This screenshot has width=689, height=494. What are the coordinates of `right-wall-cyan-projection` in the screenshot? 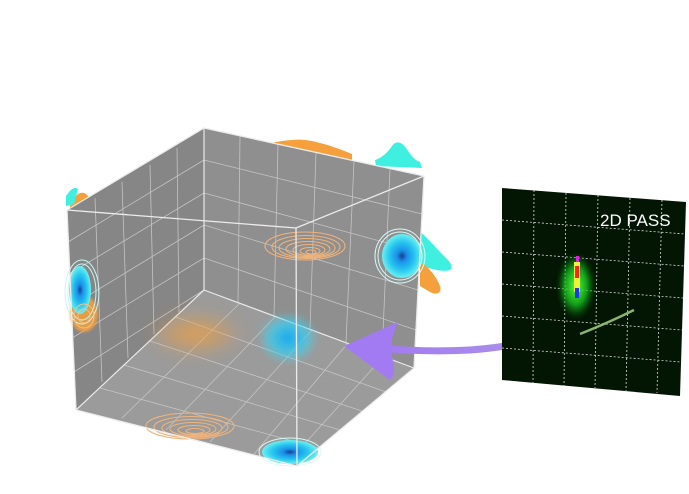 It's located at (400, 256).